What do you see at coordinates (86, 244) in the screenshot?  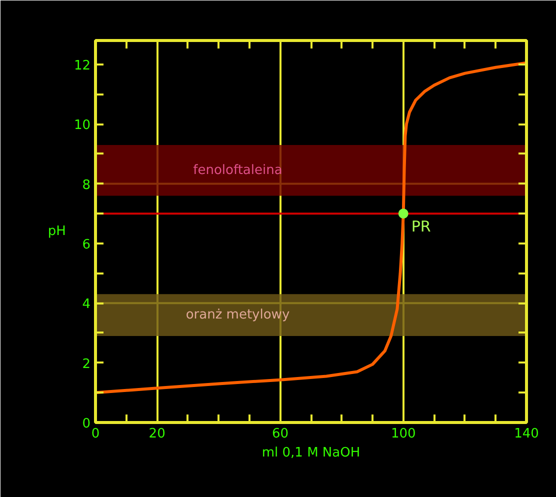 I see `y-tick-label: 6` at bounding box center [86, 244].